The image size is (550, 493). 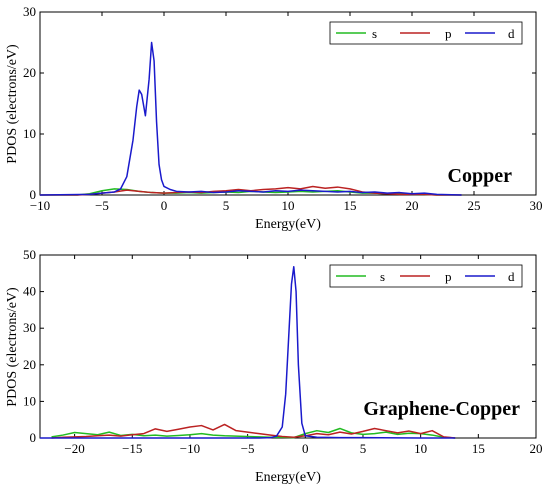 What do you see at coordinates (426, 33) in the screenshot?
I see `legend-copper: s p d` at bounding box center [426, 33].